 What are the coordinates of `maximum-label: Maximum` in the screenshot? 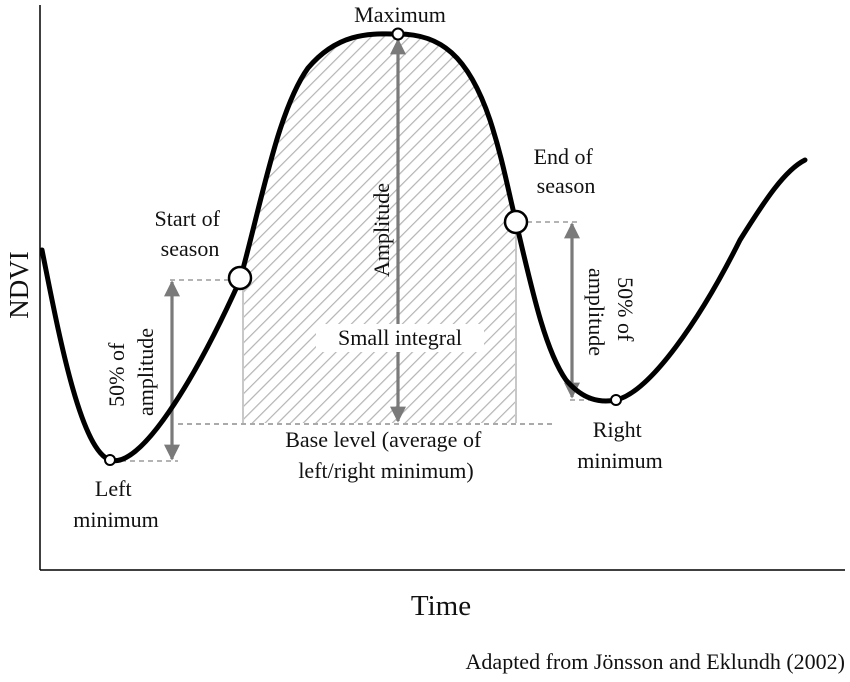 It's located at (400, 14).